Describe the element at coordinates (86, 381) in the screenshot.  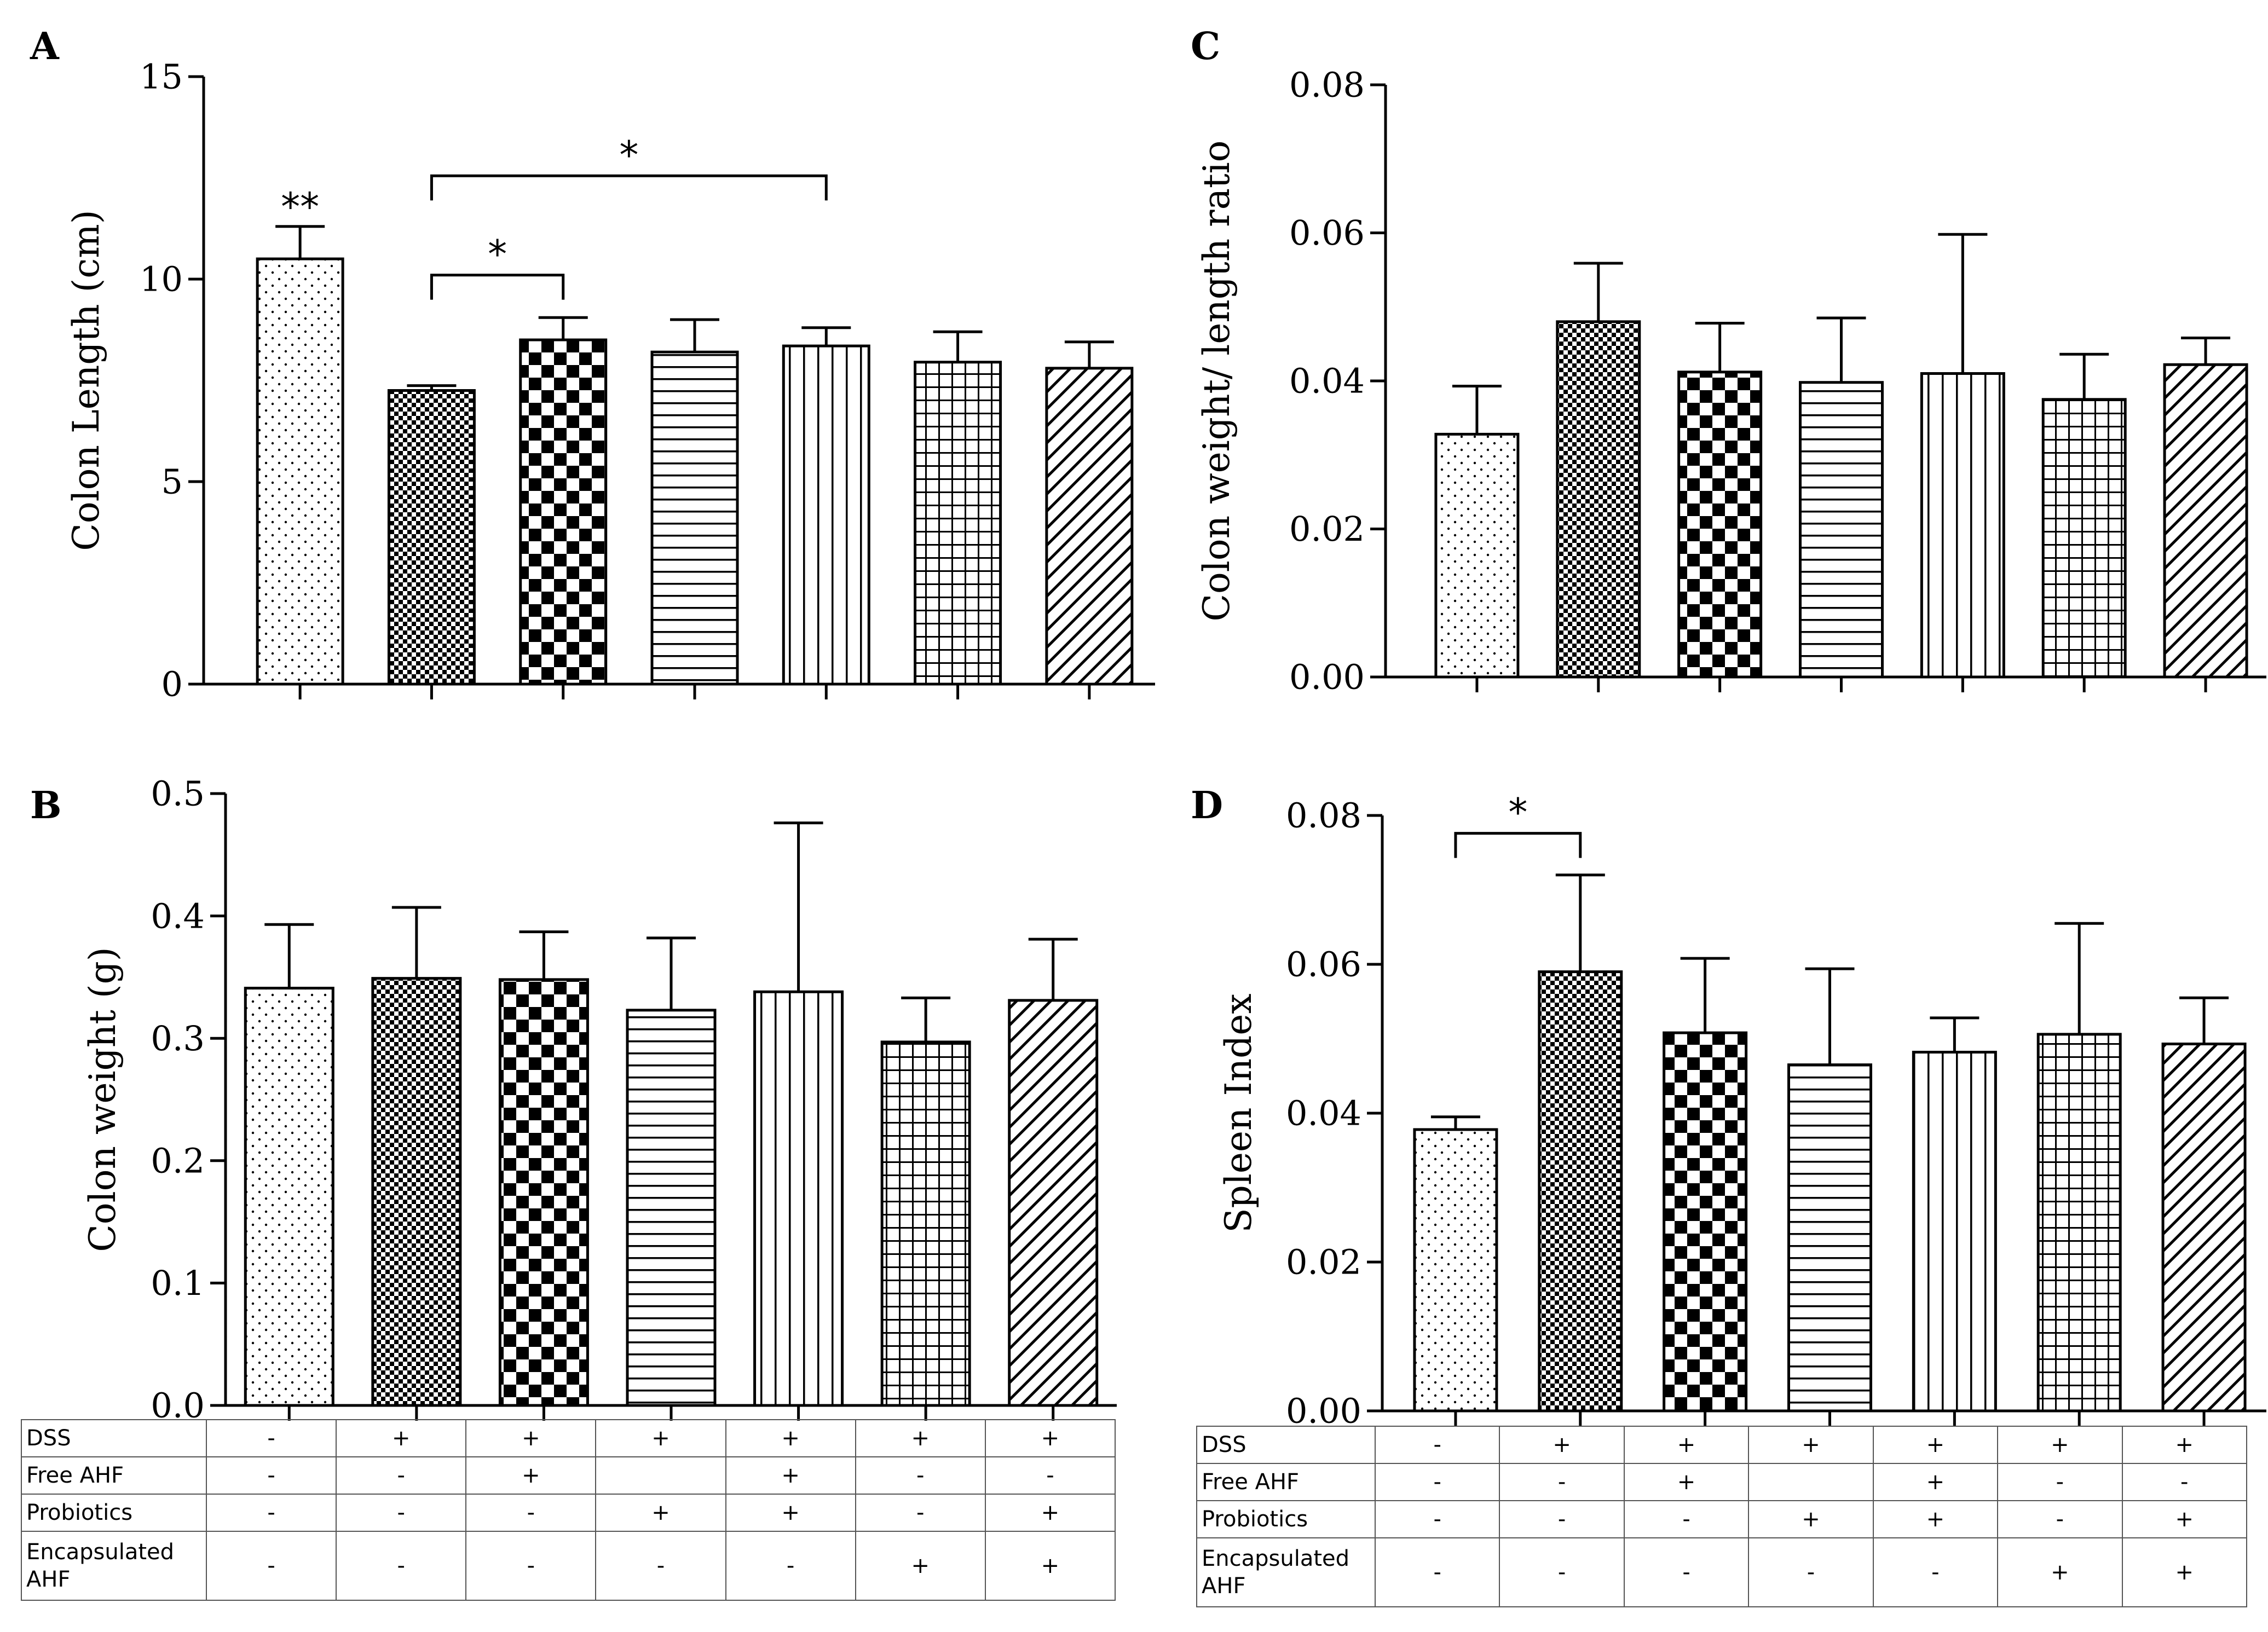
I see `y-axis-label: Colon Length (cm)` at that location.